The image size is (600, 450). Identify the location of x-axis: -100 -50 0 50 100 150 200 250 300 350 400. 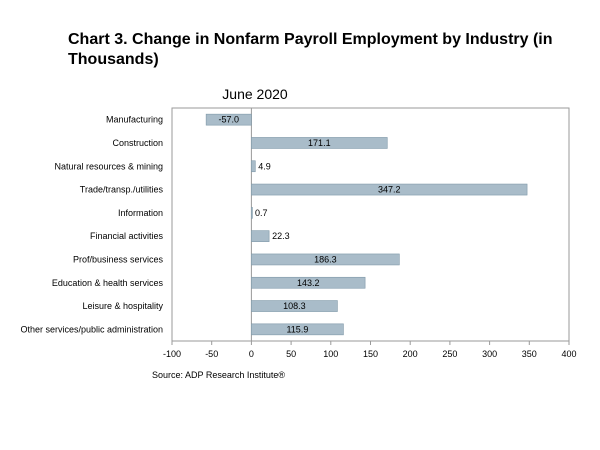
(370, 350).